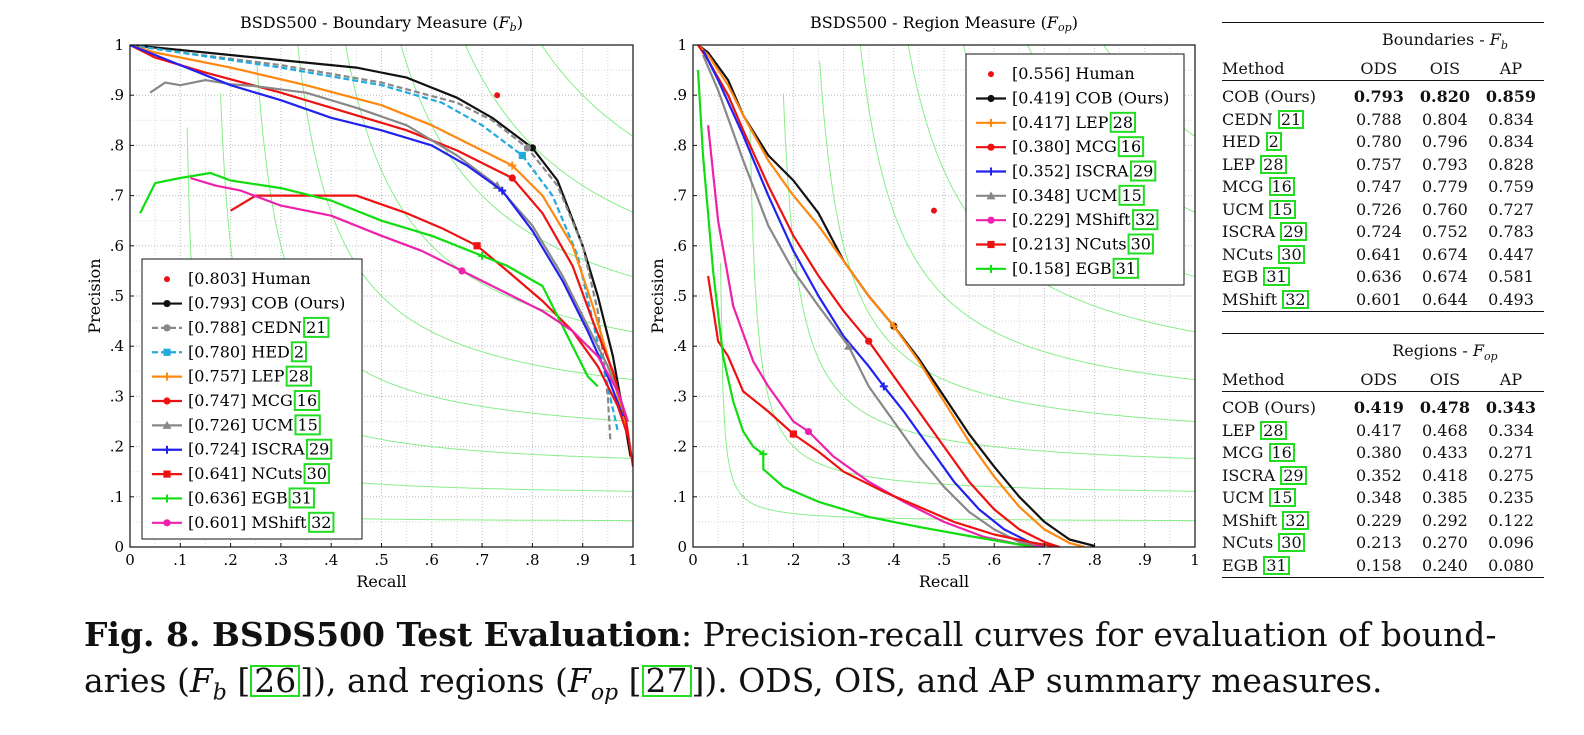  Describe the element at coordinates (382, 634) in the screenshot. I see `caption-label: Fig. 8. BSDS500 Test Evaluation` at that location.